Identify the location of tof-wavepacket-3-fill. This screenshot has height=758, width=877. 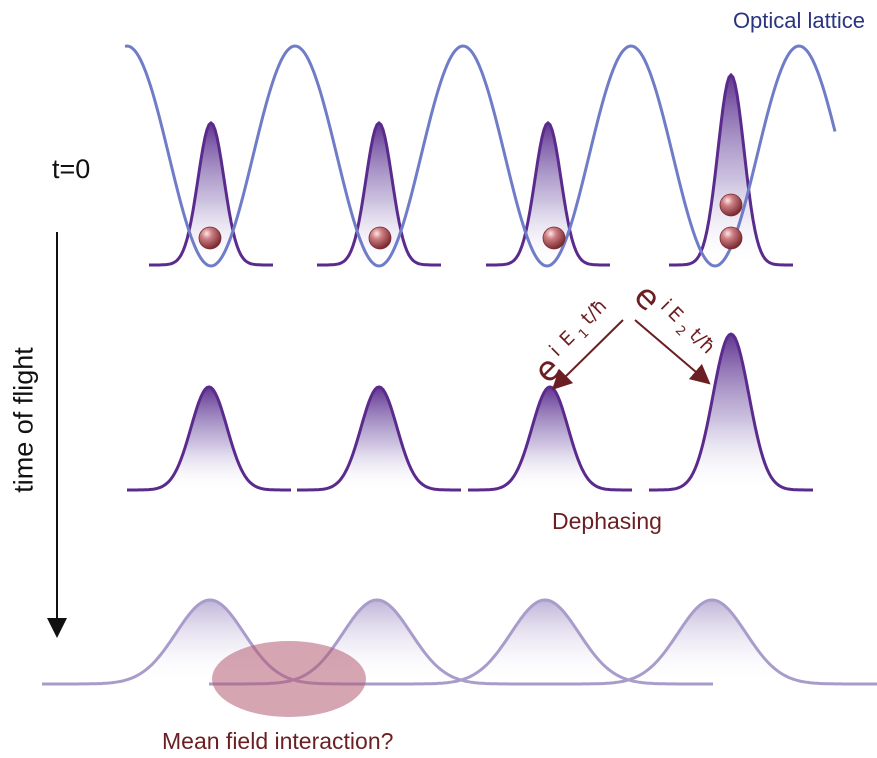
(550, 438).